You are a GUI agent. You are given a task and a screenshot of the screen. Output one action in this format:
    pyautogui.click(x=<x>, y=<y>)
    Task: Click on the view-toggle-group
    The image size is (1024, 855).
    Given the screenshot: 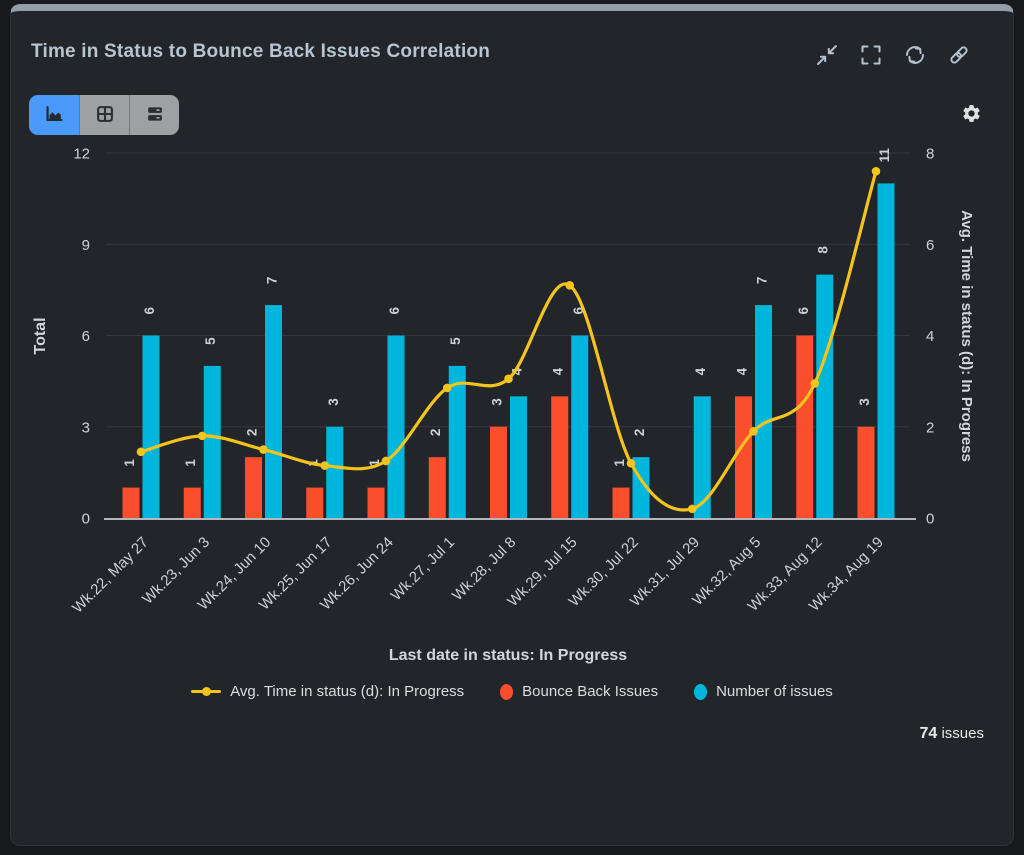 What is the action you would take?
    pyautogui.click(x=104, y=115)
    